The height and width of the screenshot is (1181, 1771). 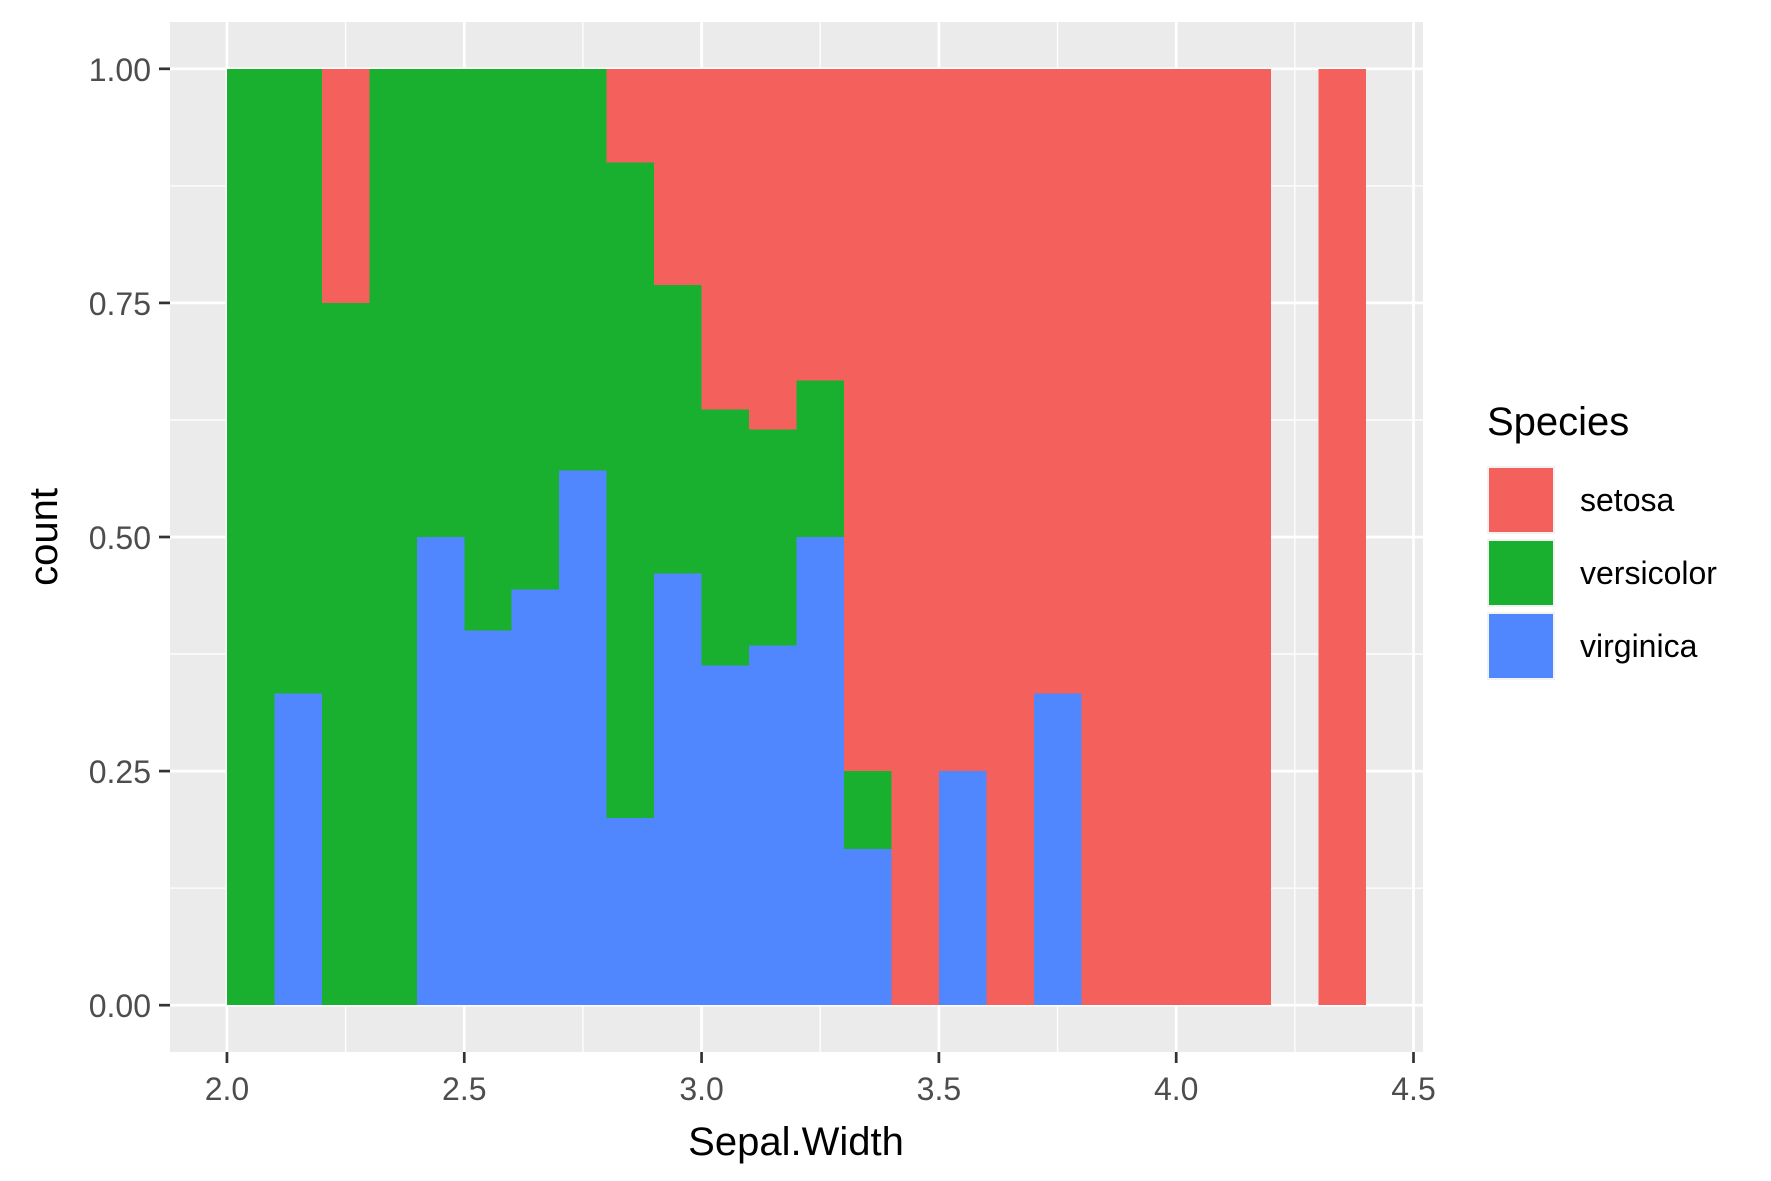 I want to click on legend-title: Species, so click(x=1558, y=422).